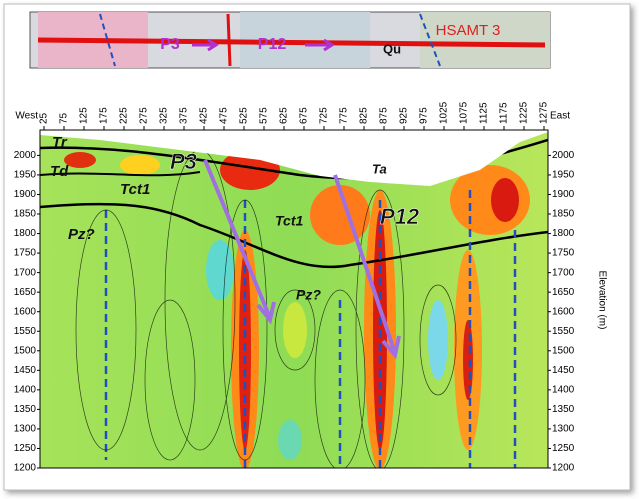 This screenshot has height=499, width=639. I want to click on x-label-right: East, so click(560, 116).